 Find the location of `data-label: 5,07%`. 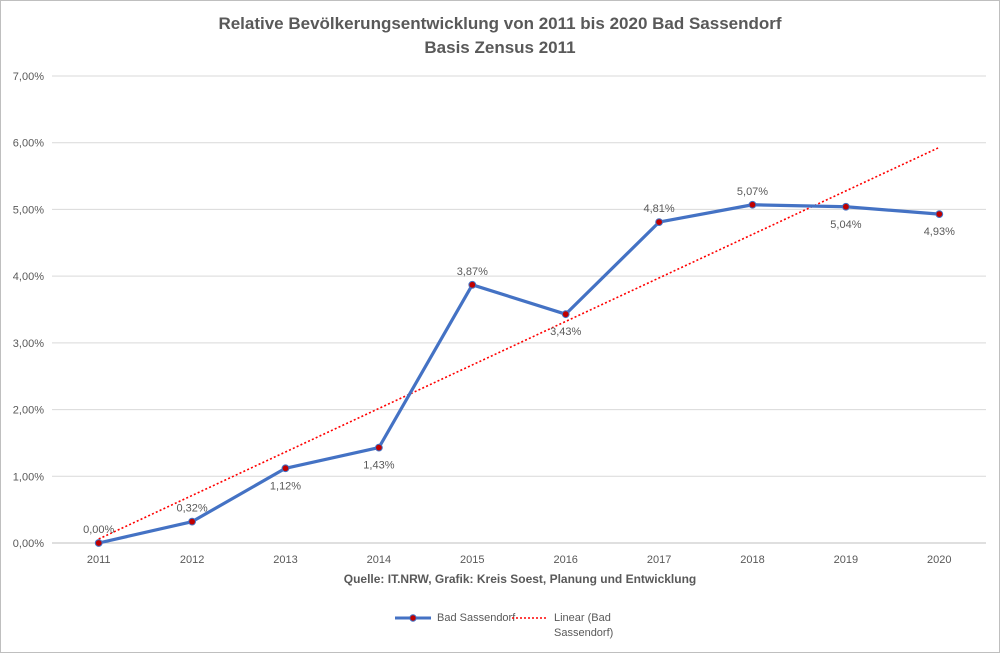

data-label: 5,07% is located at coordinates (752, 192).